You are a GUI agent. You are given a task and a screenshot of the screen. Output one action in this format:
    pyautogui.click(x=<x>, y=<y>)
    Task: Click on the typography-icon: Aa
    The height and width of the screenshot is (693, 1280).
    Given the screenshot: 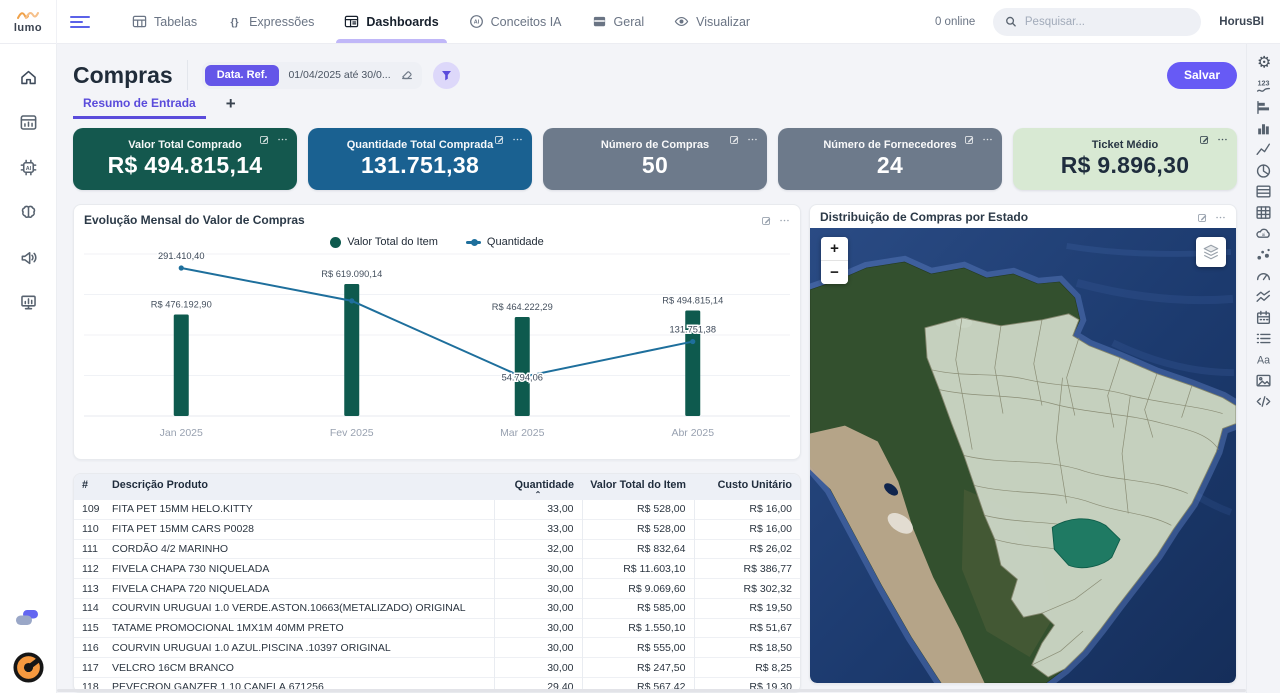 What is the action you would take?
    pyautogui.click(x=1263, y=359)
    